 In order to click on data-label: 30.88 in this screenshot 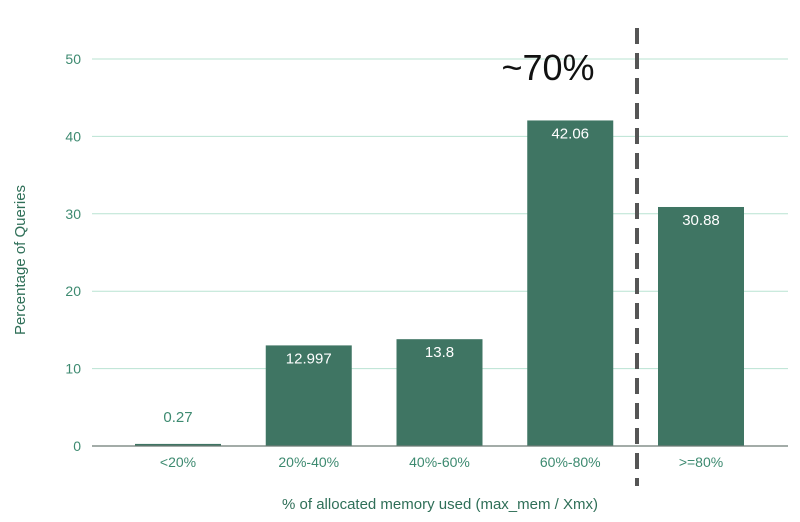, I will do `click(701, 220)`.